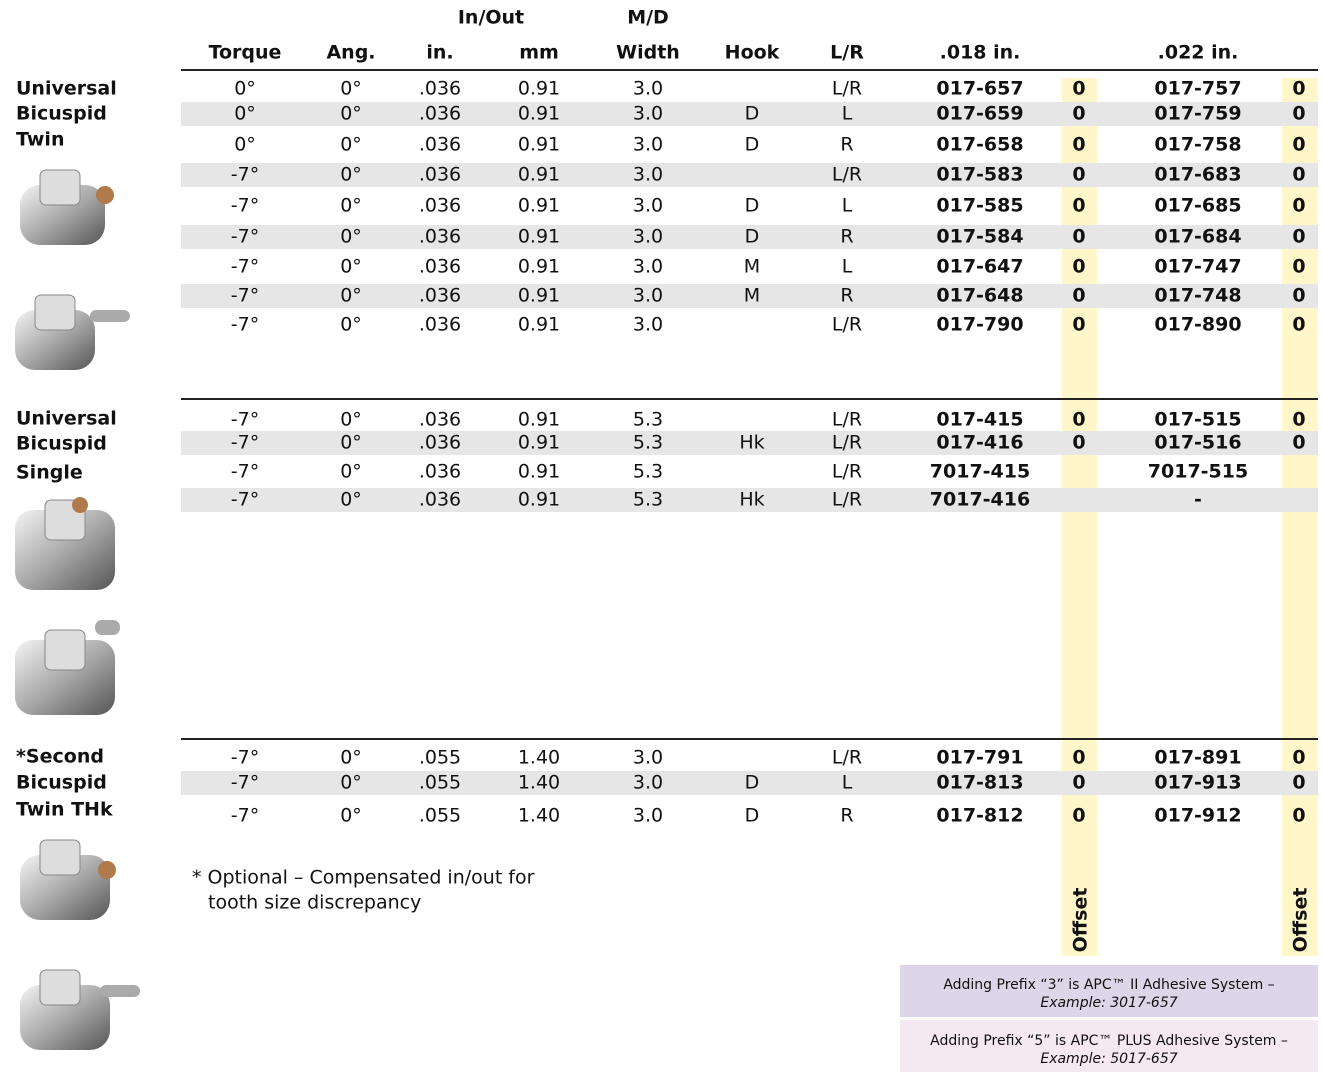  What do you see at coordinates (1197, 237) in the screenshot?
I see `cell: 017-684` at bounding box center [1197, 237].